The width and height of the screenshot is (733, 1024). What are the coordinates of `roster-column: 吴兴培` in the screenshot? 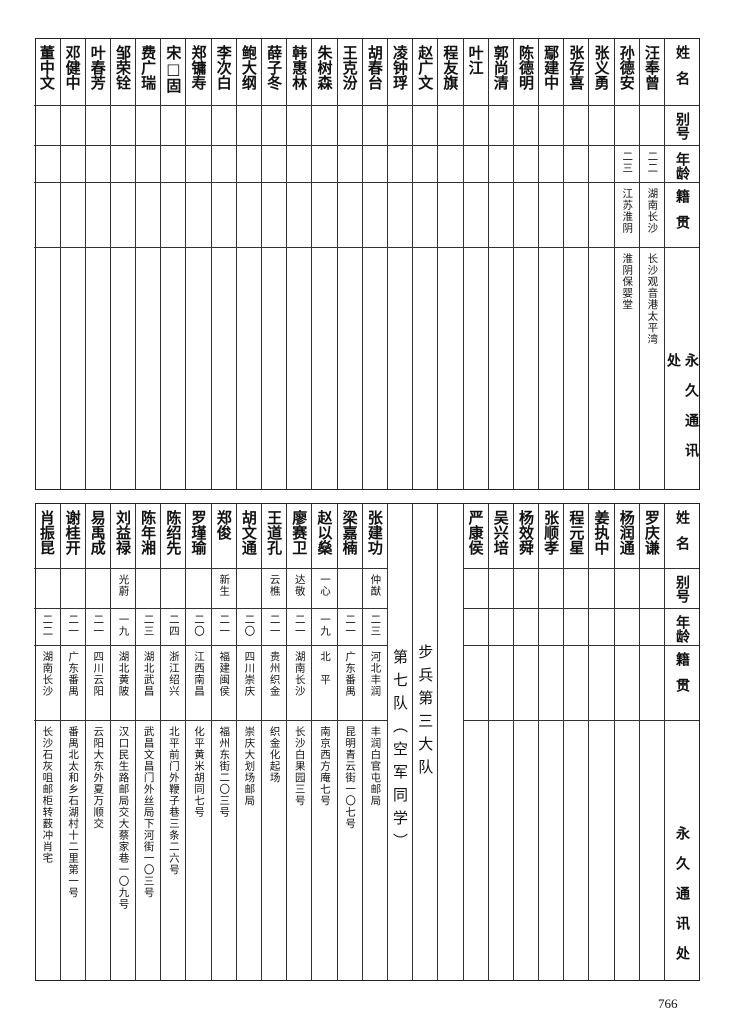 It's located at (500, 742).